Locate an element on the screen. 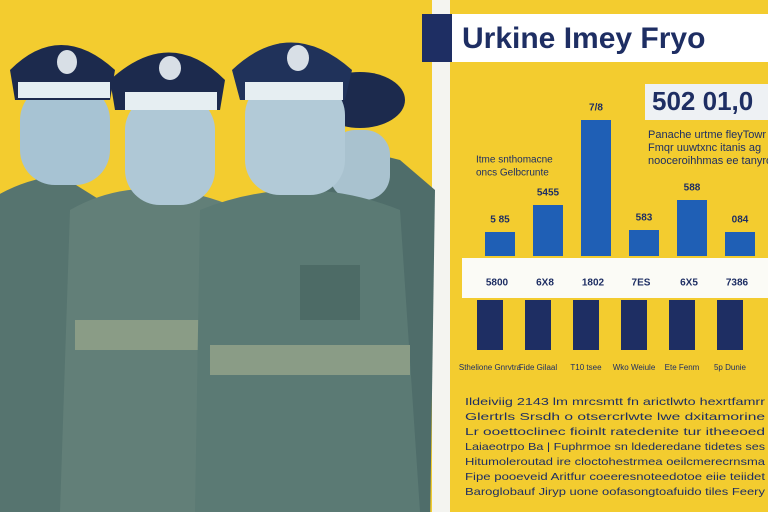 The width and height of the screenshot is (768, 512). bottom-label: Wko Weiule is located at coordinates (634, 367).